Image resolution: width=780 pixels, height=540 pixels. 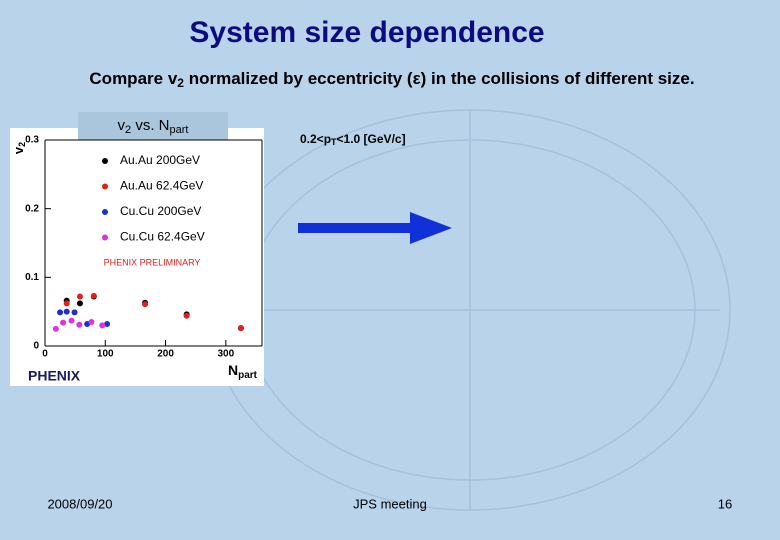 What do you see at coordinates (725, 503) in the screenshot?
I see `footer-page: 16` at bounding box center [725, 503].